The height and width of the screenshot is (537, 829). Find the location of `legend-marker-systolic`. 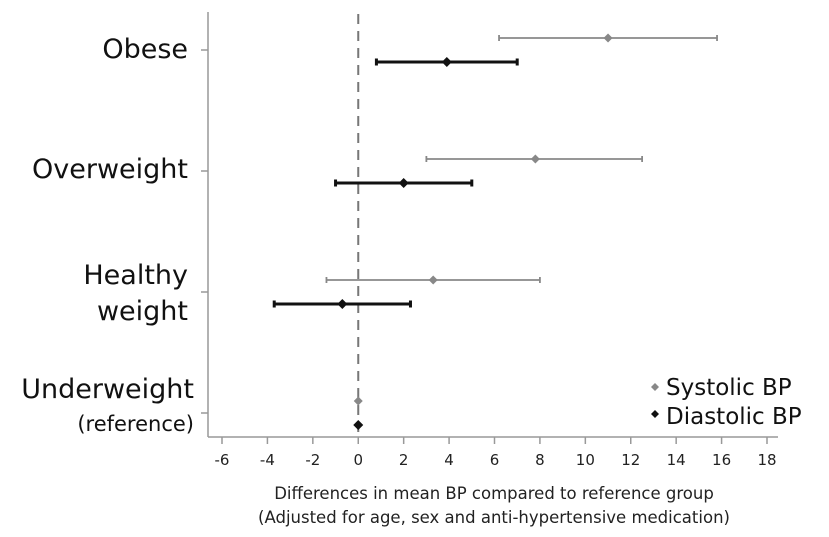

legend-marker-systolic is located at coordinates (655, 387).